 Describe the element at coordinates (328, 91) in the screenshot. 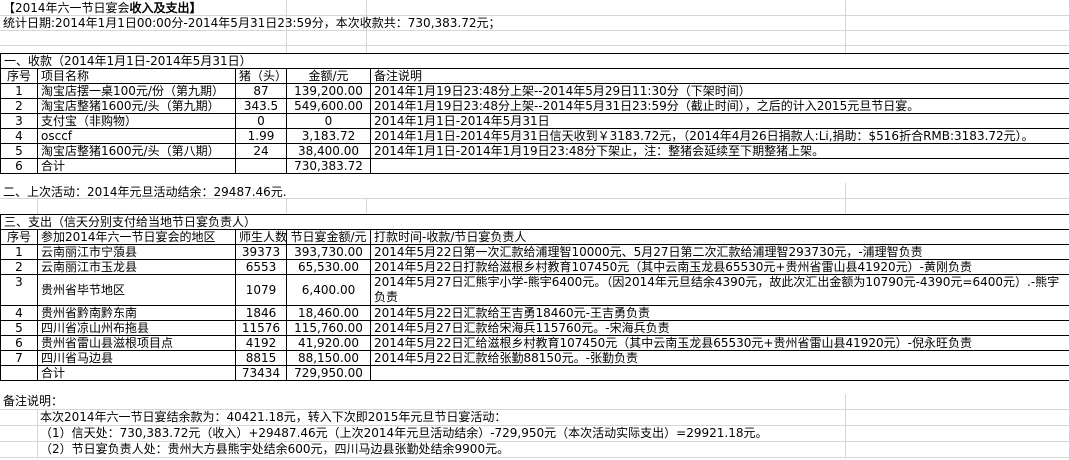

I see `cell-amount: 139,200.00` at that location.